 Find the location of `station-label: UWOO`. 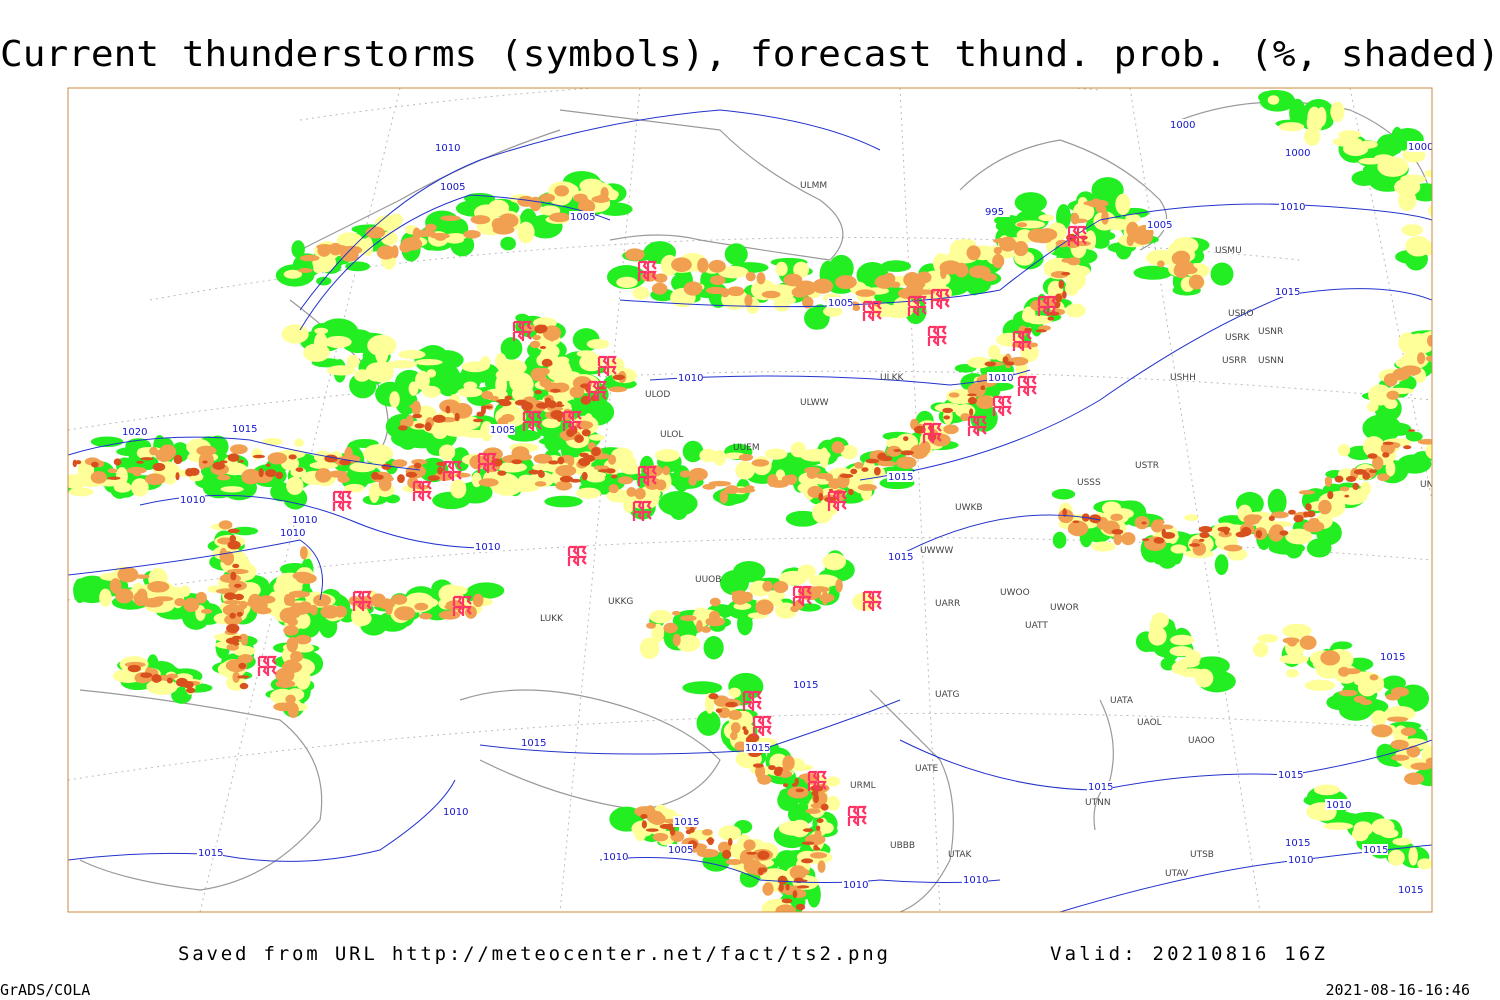

station-label: UWOO is located at coordinates (1015, 593).